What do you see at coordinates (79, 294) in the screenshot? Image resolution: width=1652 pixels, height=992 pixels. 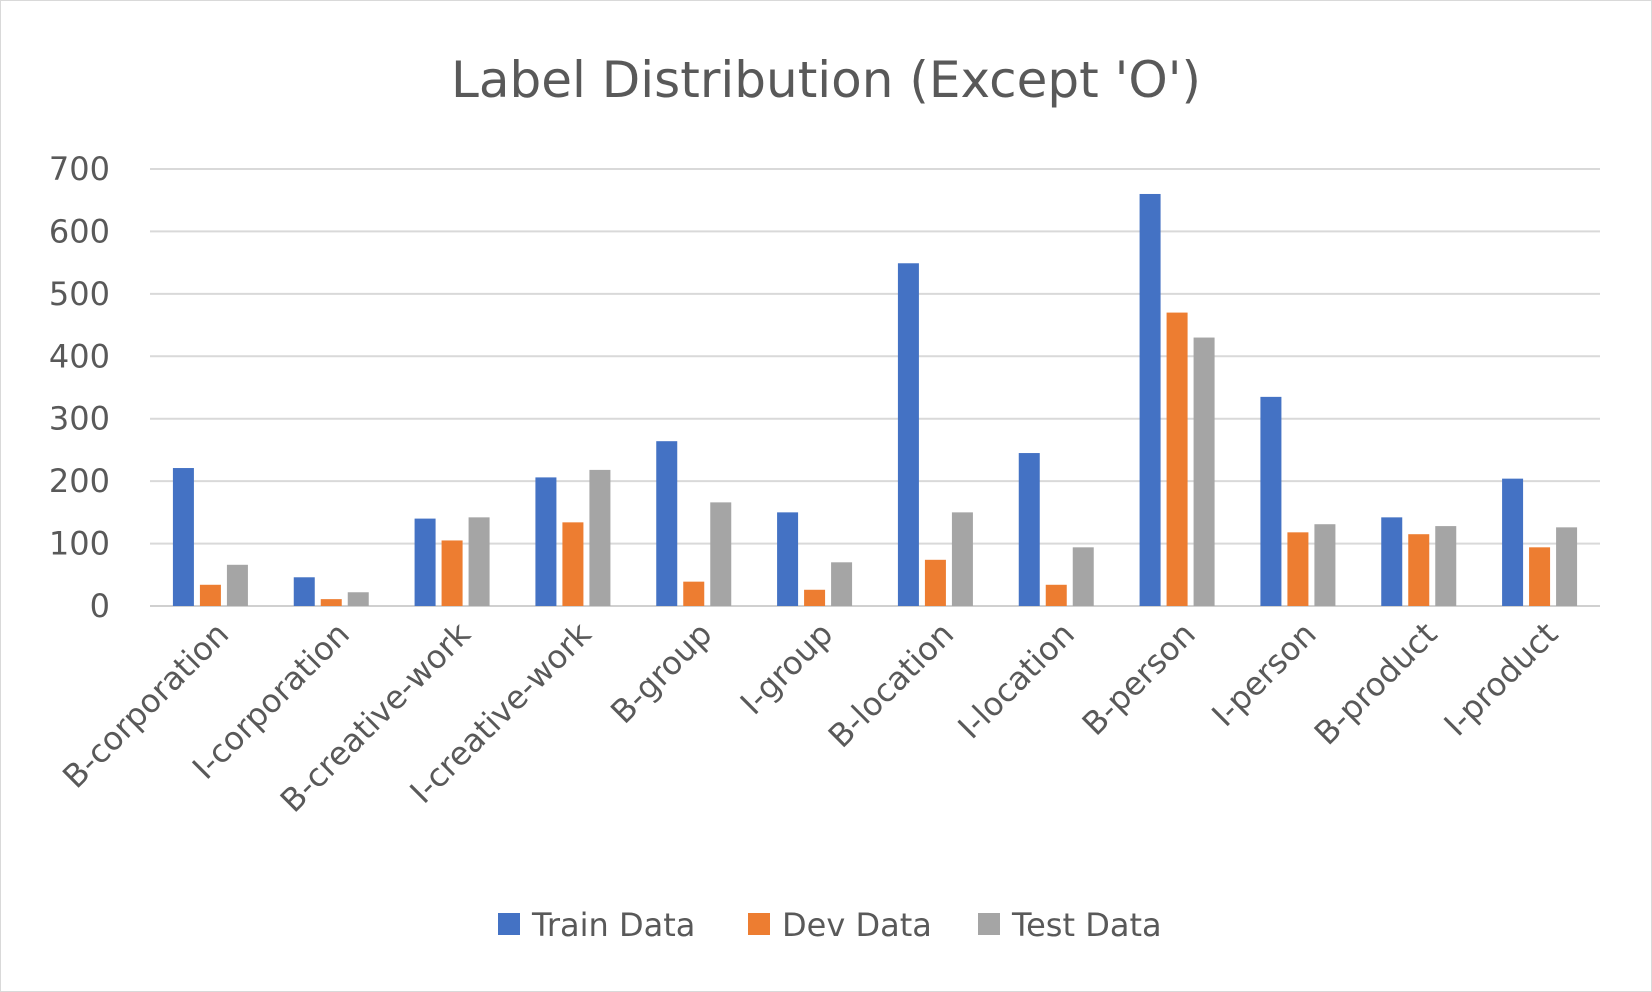 I see `y-tick-label: 500` at bounding box center [79, 294].